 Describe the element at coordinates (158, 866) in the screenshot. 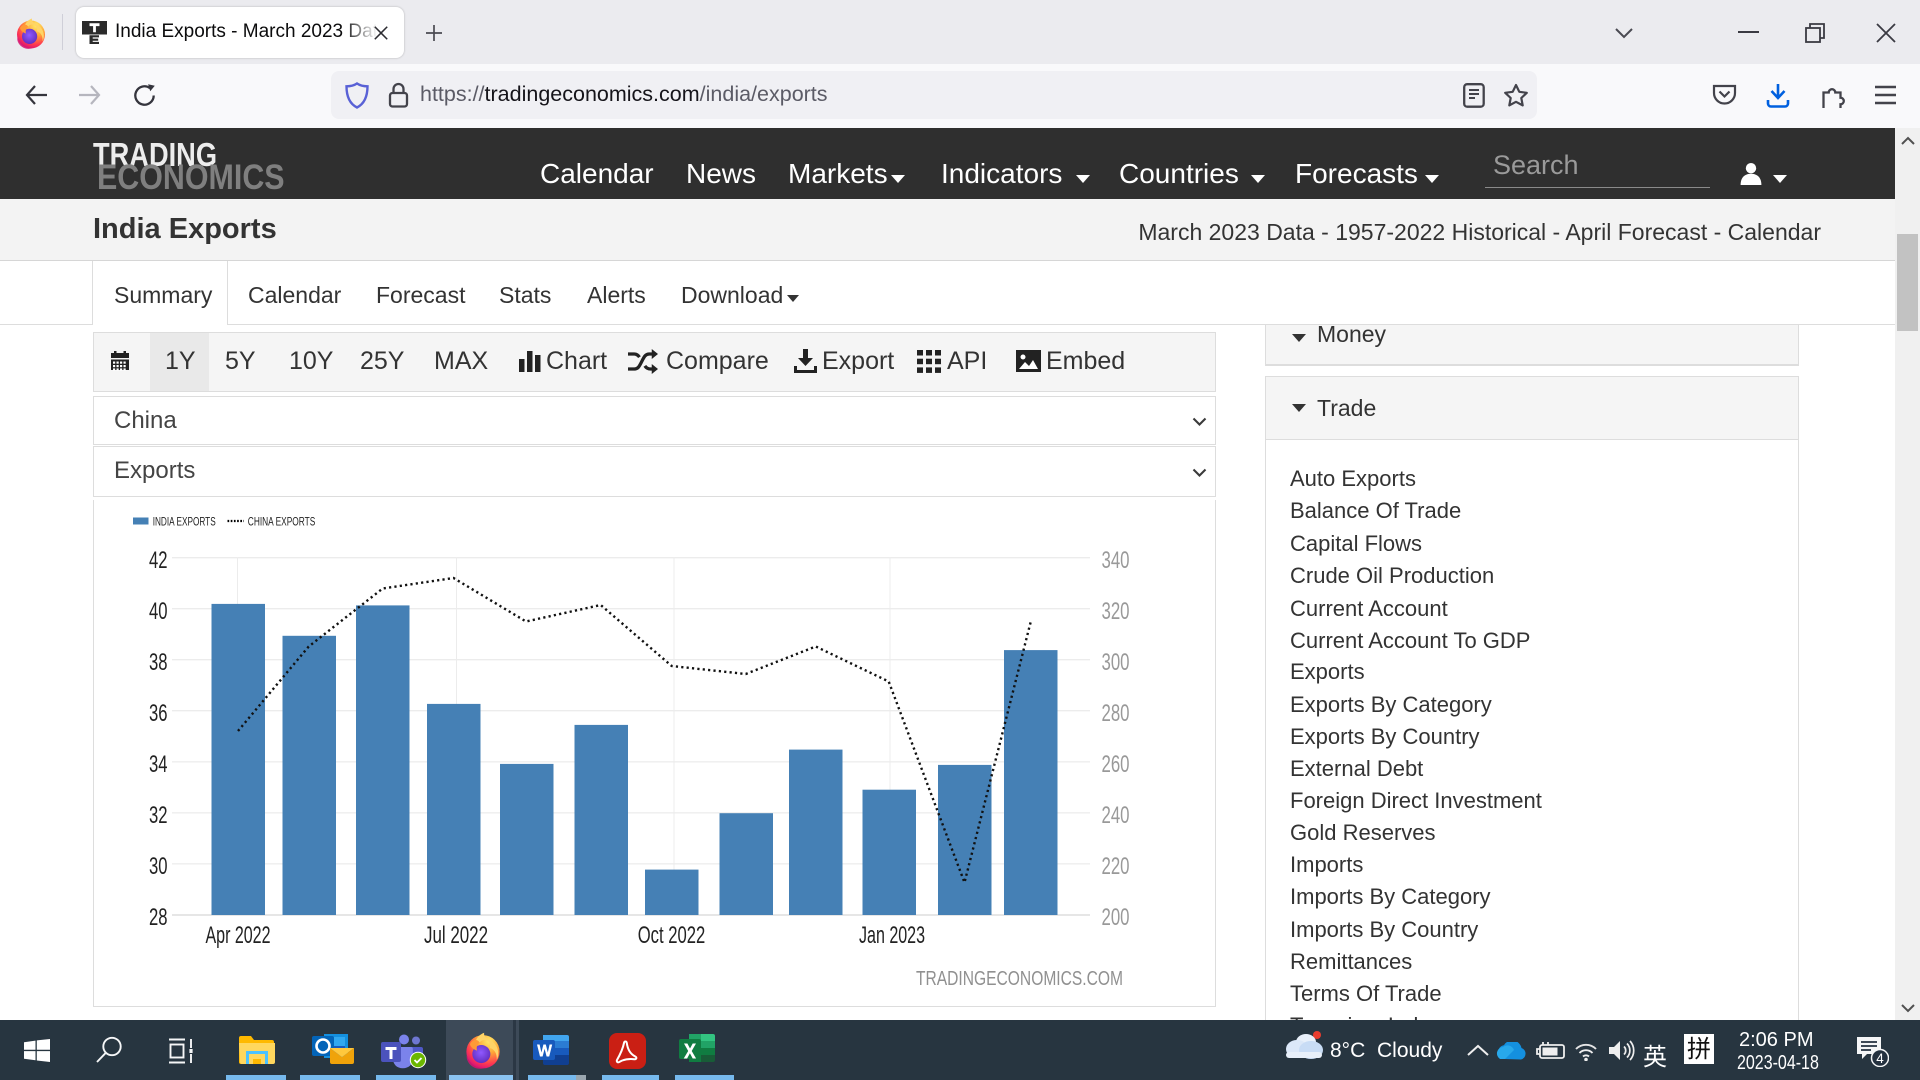

I see `svg-text: 30` at that location.